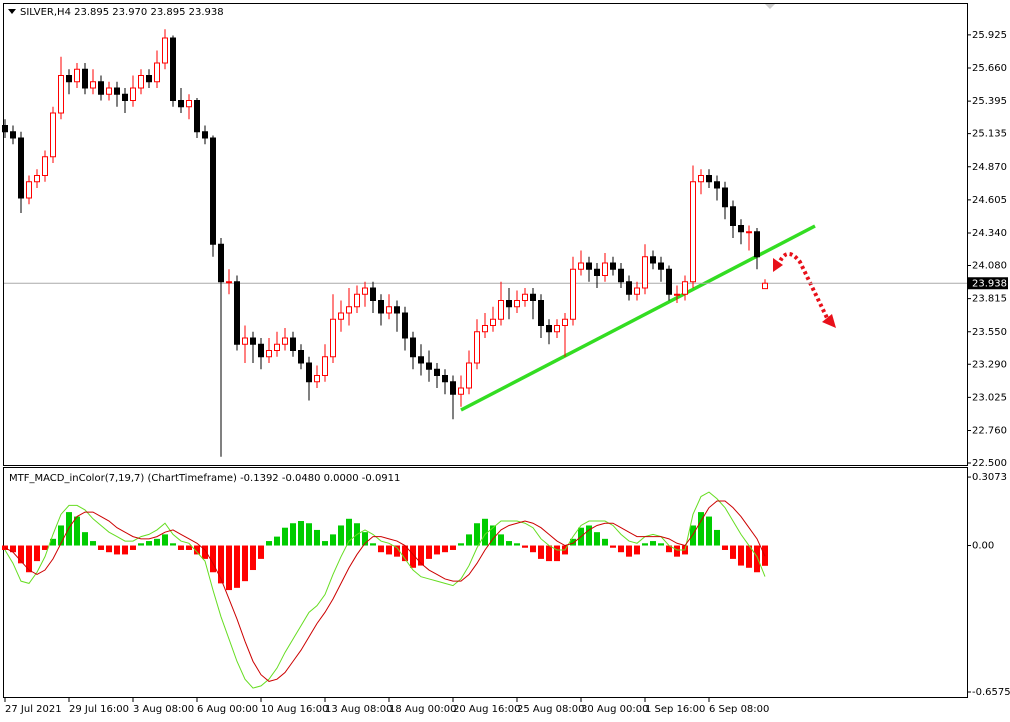  Describe the element at coordinates (989, 463) in the screenshot. I see `y-tick-label: 22.500` at that location.